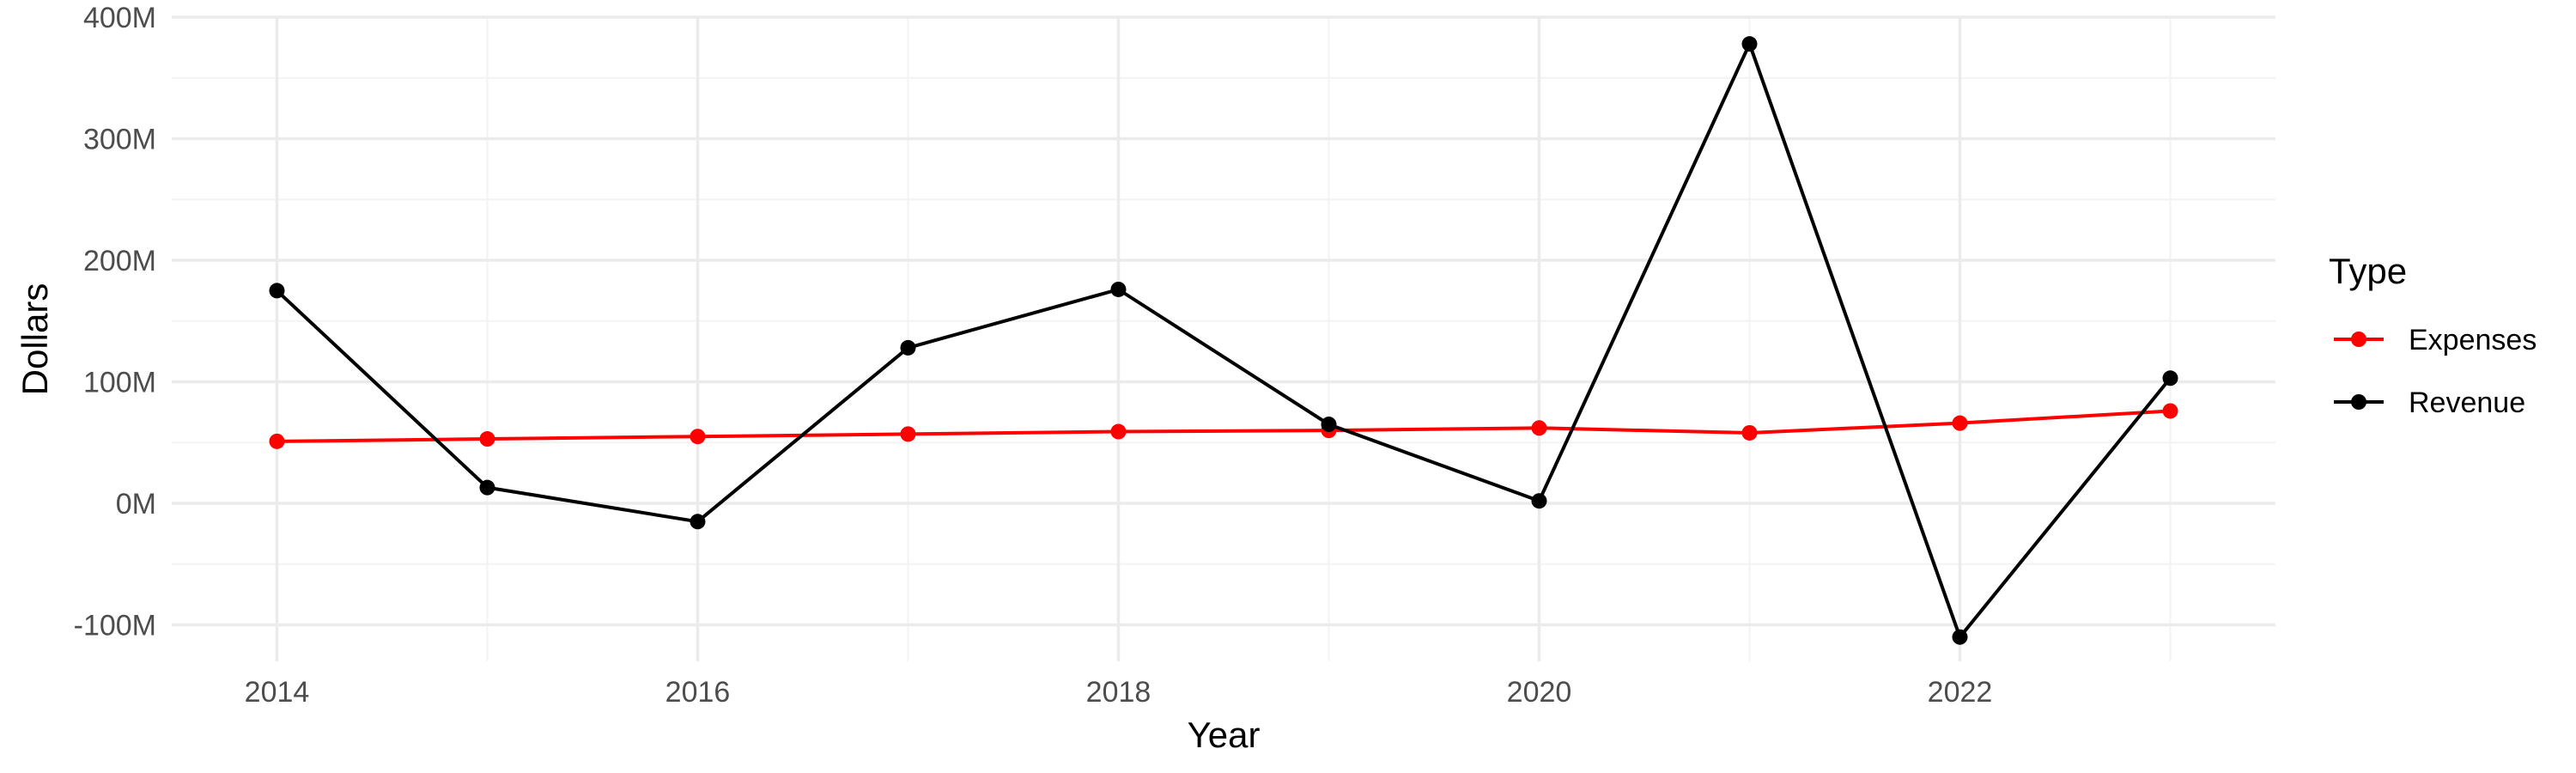 The height and width of the screenshot is (773, 2576). Describe the element at coordinates (2368, 271) in the screenshot. I see `legend-title: Type` at that location.